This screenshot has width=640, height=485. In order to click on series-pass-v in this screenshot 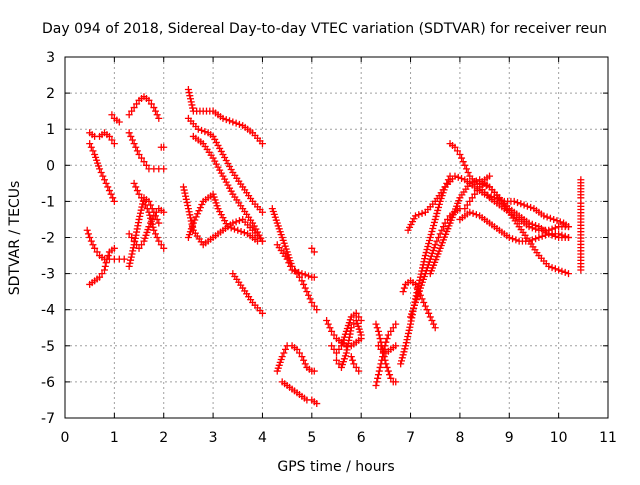, I will do `click(313, 250)`.